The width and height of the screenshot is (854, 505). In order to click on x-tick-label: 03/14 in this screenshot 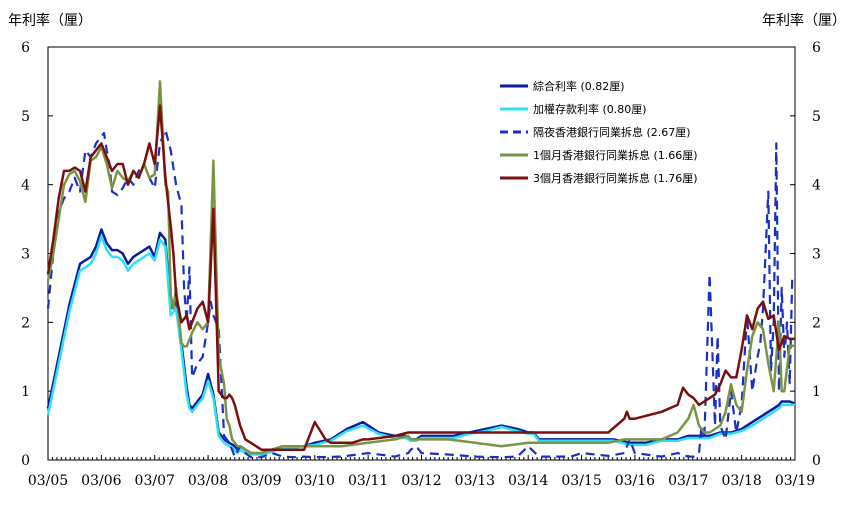, I will do `click(528, 481)`.